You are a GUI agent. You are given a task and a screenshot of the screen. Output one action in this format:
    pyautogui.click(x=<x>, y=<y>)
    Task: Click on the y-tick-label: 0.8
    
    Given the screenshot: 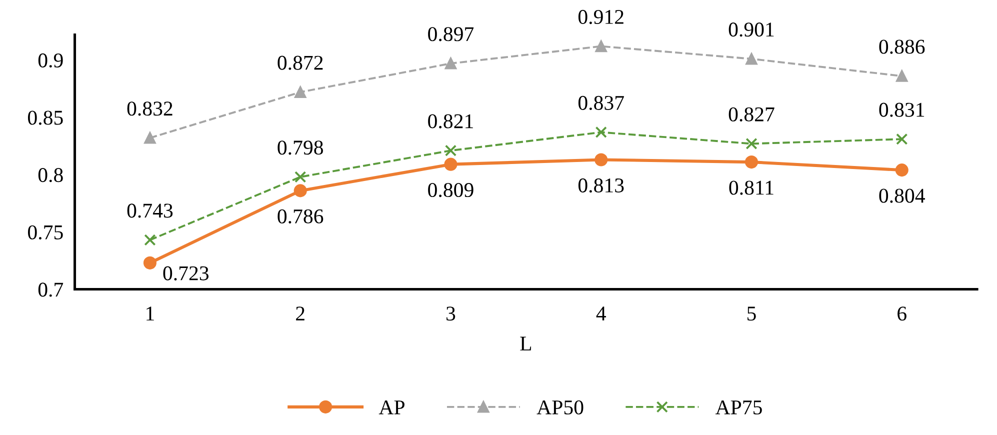 What is the action you would take?
    pyautogui.click(x=50, y=175)
    